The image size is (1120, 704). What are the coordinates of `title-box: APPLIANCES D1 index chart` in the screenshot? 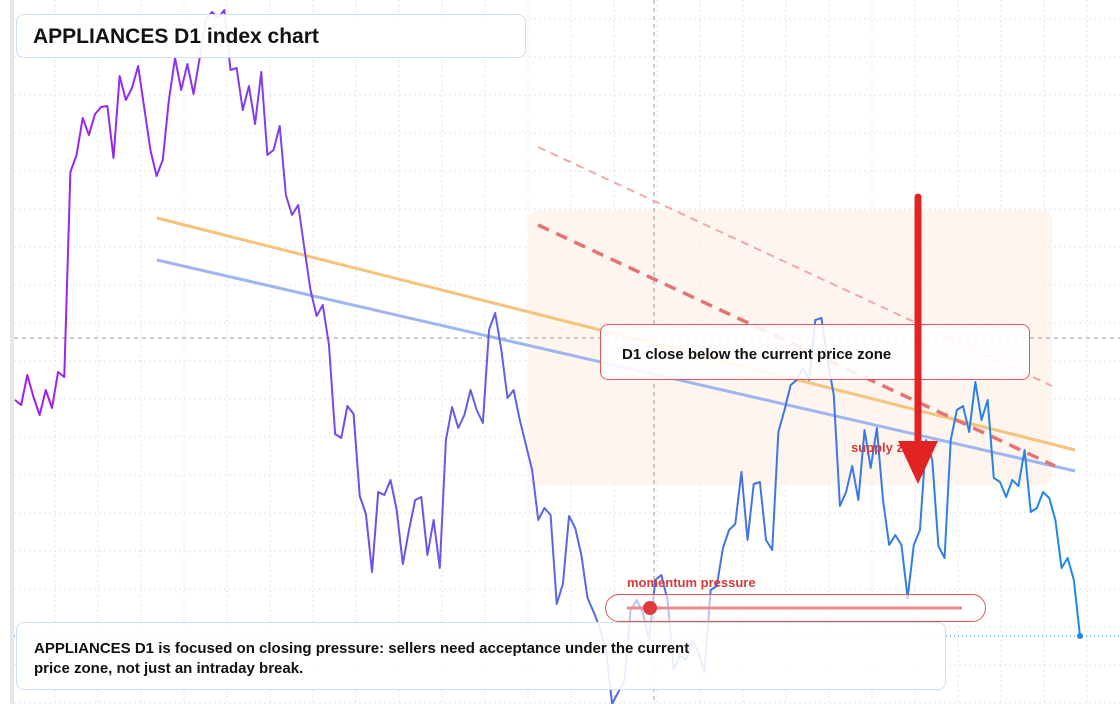 It's located at (271, 36).